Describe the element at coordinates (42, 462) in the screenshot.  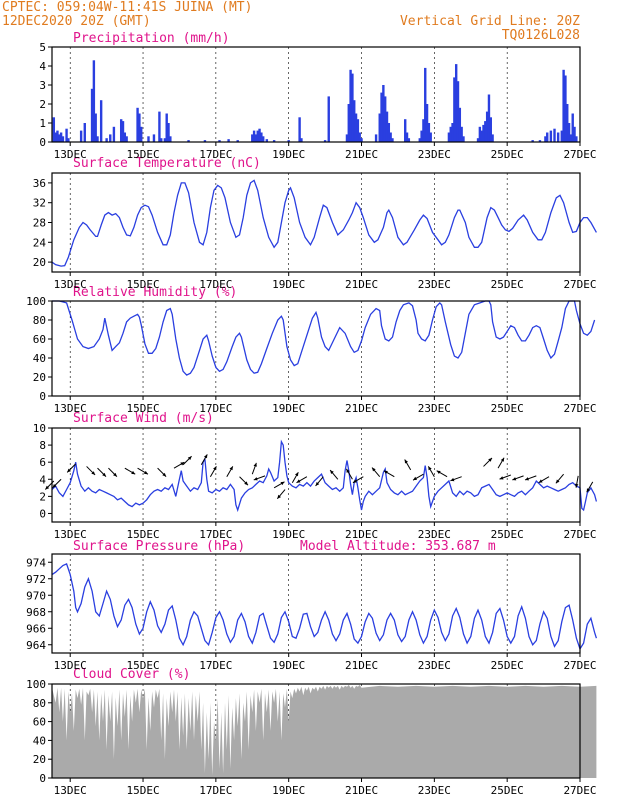
I see `panel-3-y-tick-label: 6` at that location.